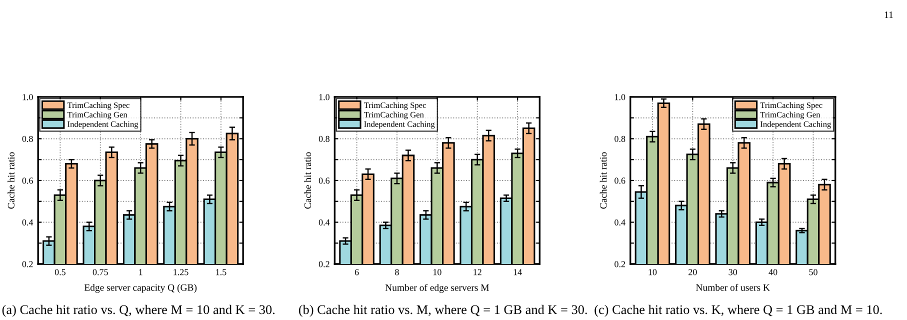 The width and height of the screenshot is (907, 320). I want to click on x-tick-label: 50, so click(813, 272).